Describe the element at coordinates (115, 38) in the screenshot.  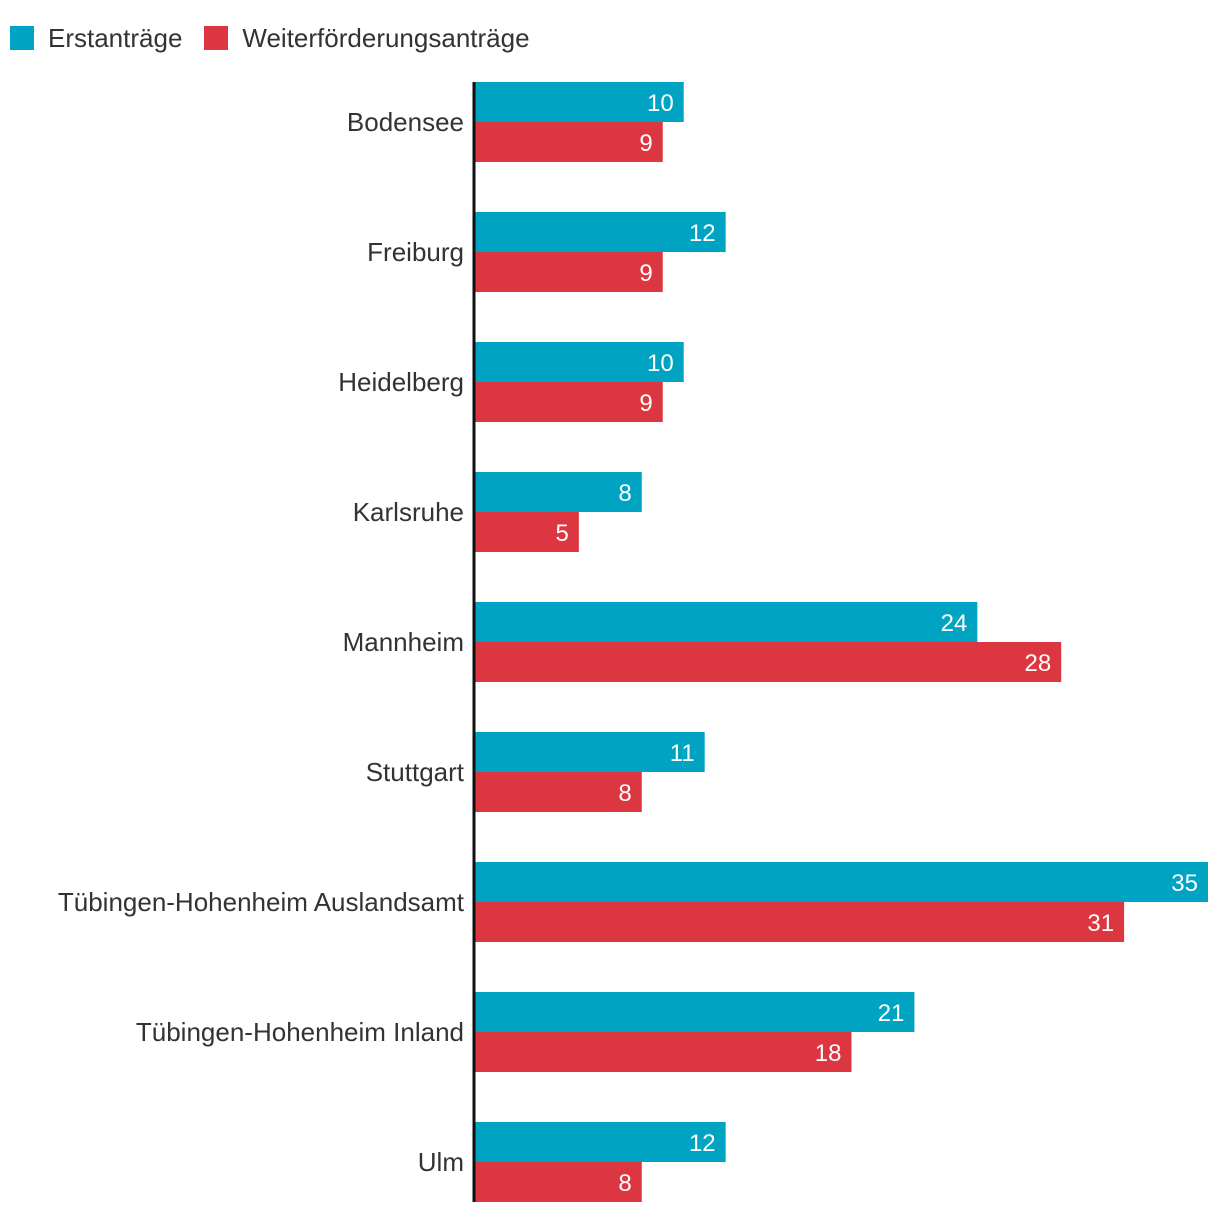
I see `legend-label-erstantraege: Erstanträge` at that location.